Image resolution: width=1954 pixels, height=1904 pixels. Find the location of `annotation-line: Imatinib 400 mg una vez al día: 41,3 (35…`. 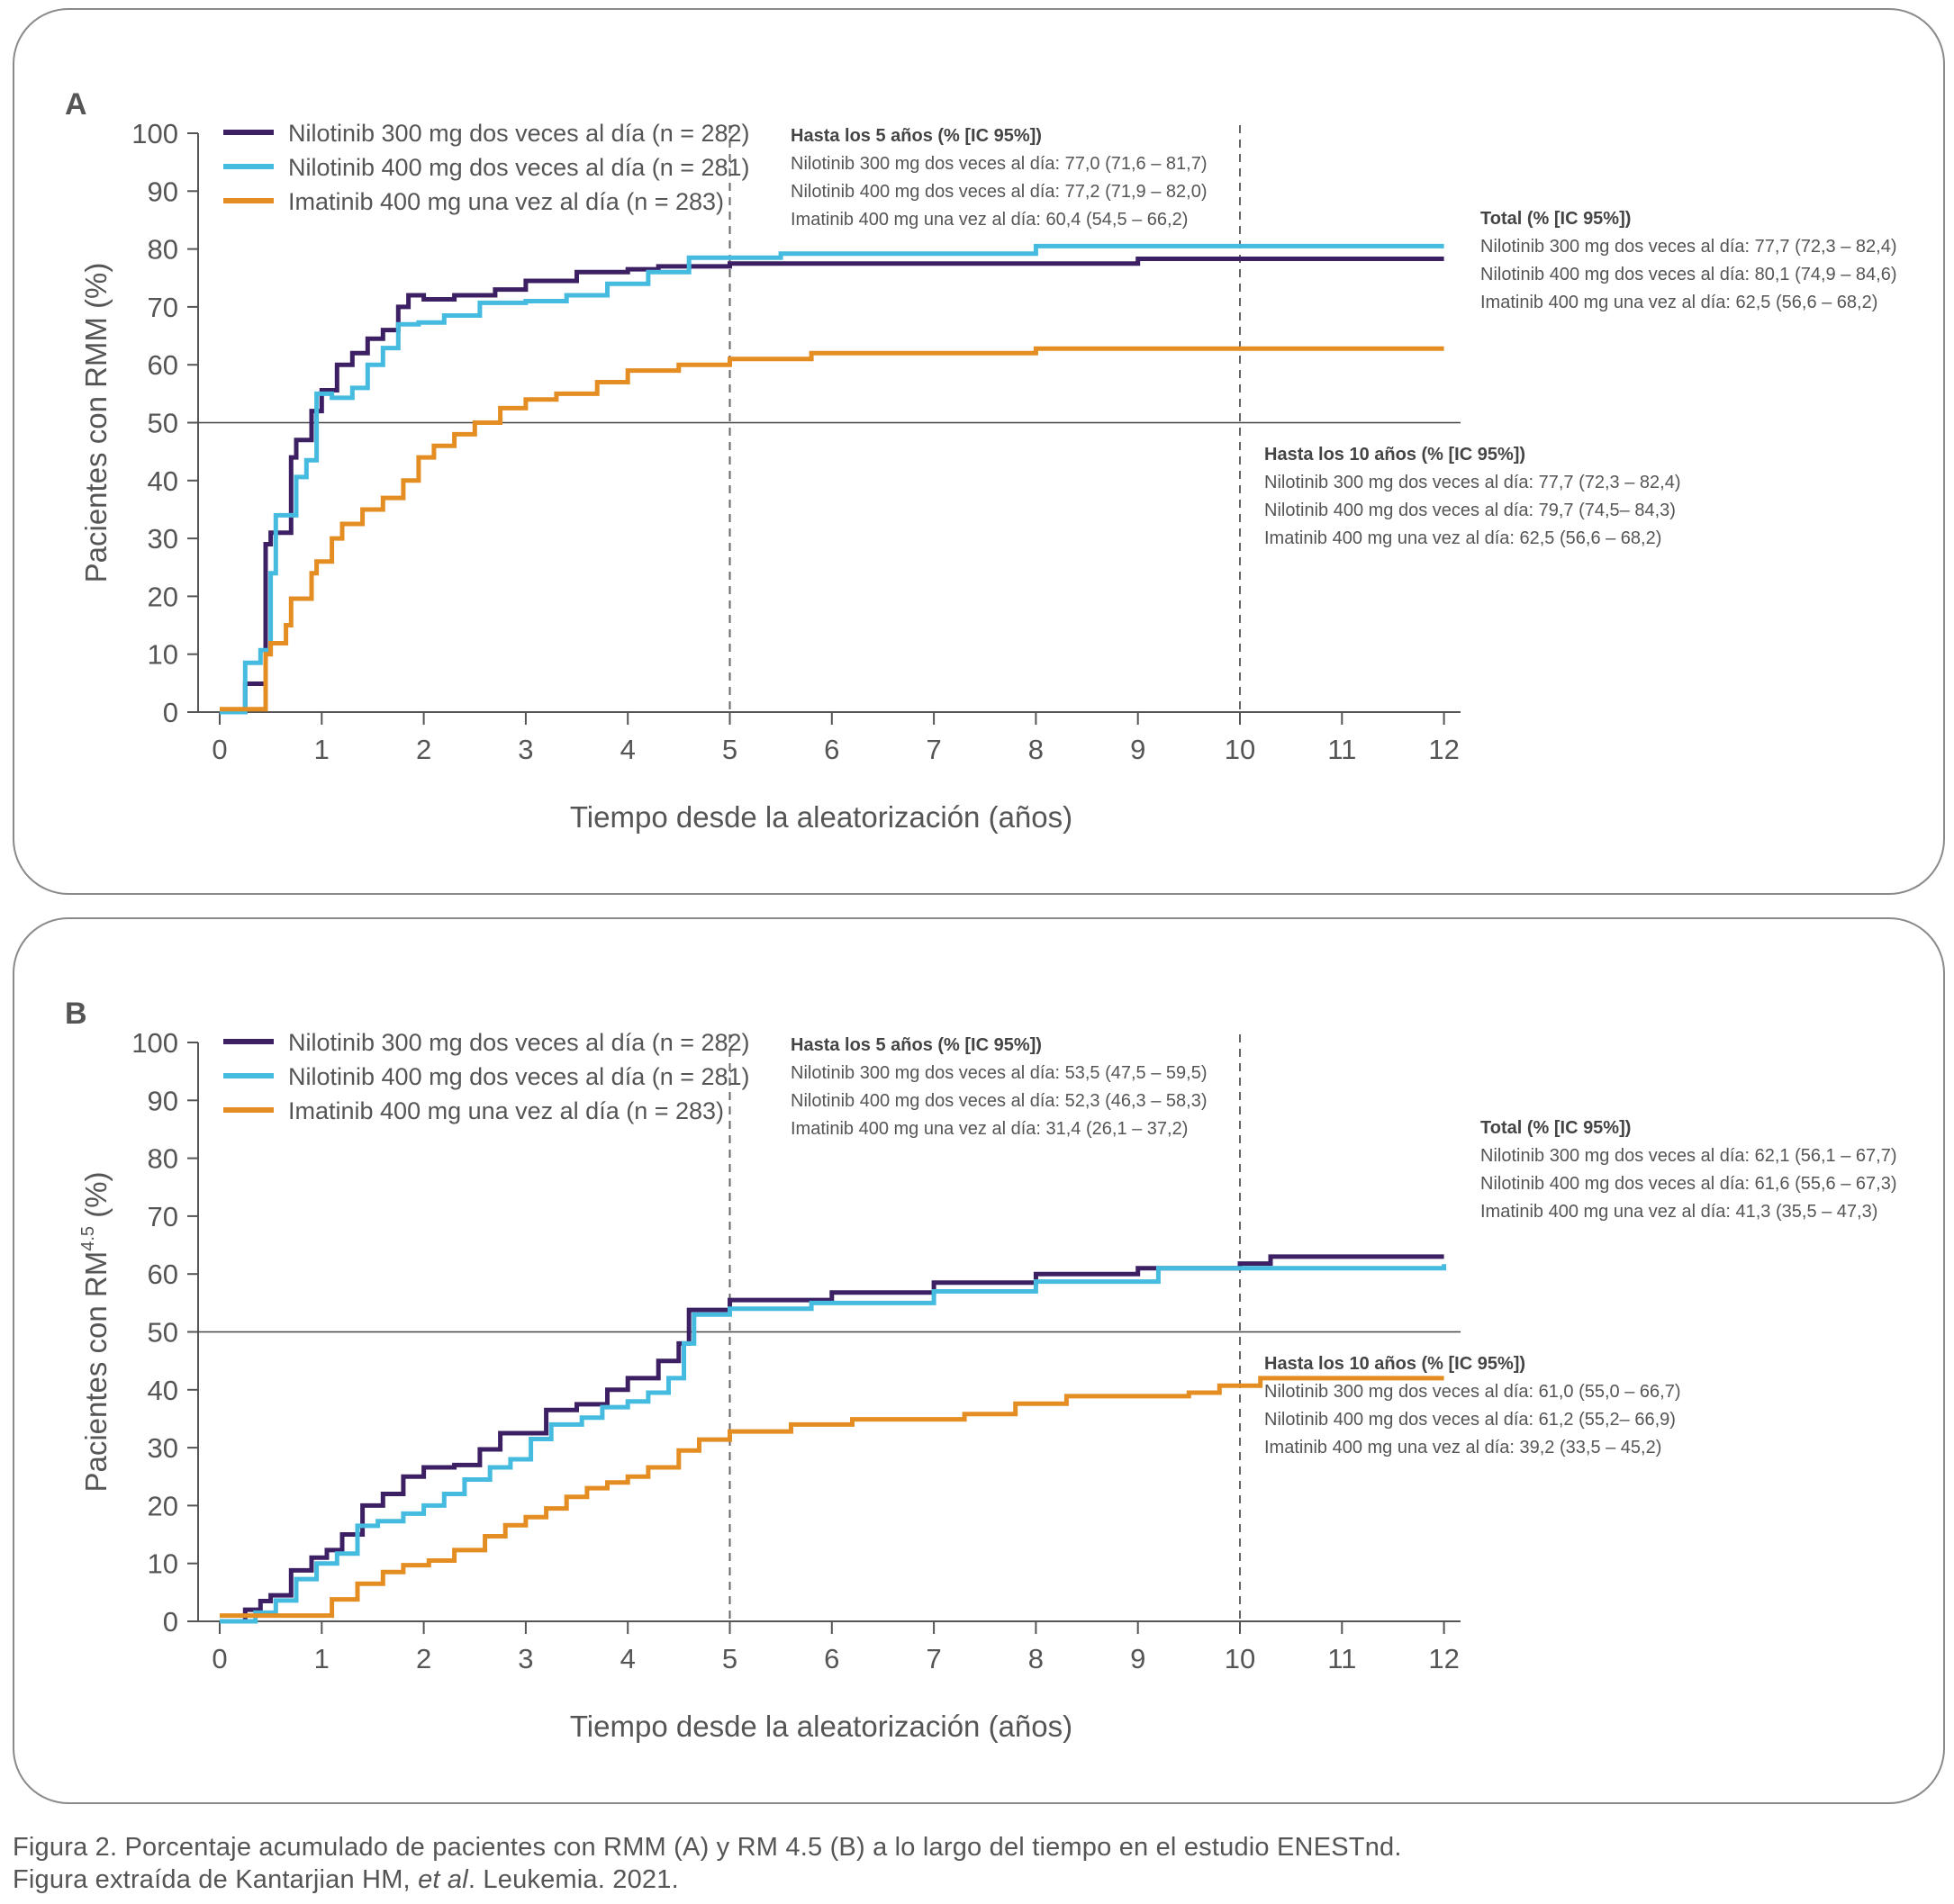

annotation-line: Imatinib 400 mg una vez al día: 41,3 (35… is located at coordinates (1679, 1212).